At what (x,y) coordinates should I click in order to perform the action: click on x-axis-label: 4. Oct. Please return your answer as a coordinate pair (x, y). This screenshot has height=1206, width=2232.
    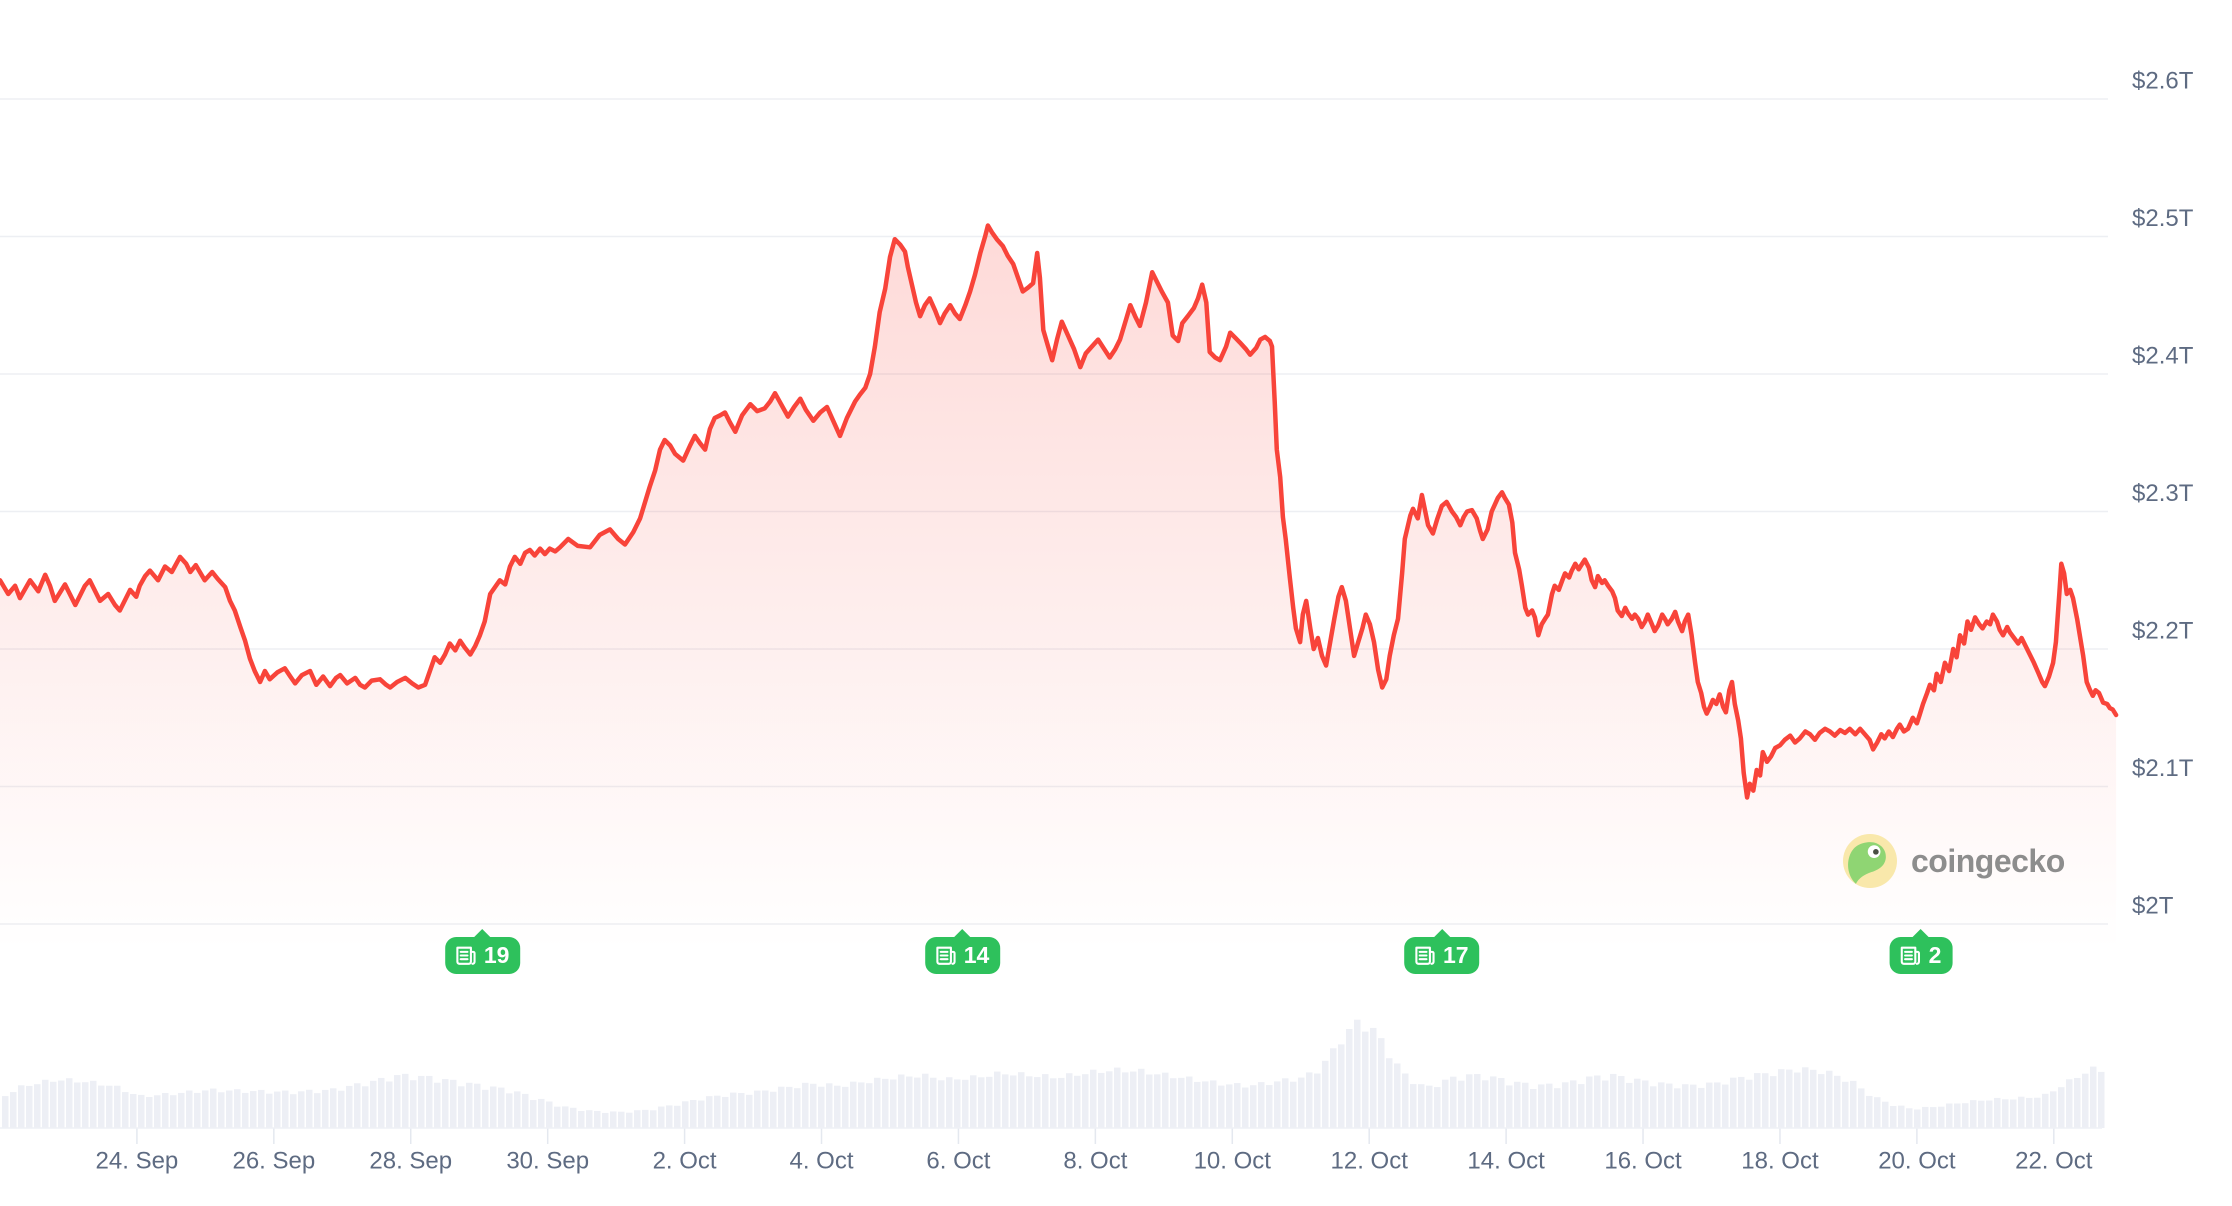
    Looking at the image, I should click on (822, 1160).